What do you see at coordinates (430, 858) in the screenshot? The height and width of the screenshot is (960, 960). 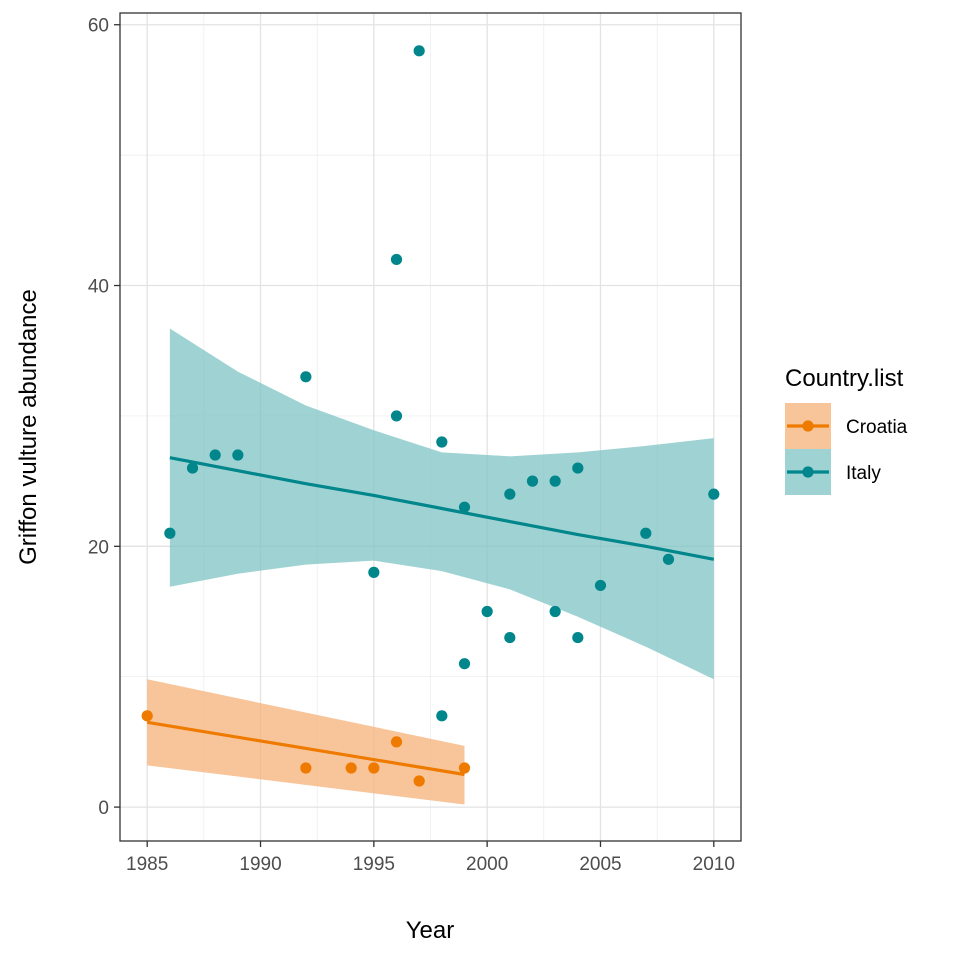 I see `x-axis: 1985 1990 1995 2000 2005 2010` at bounding box center [430, 858].